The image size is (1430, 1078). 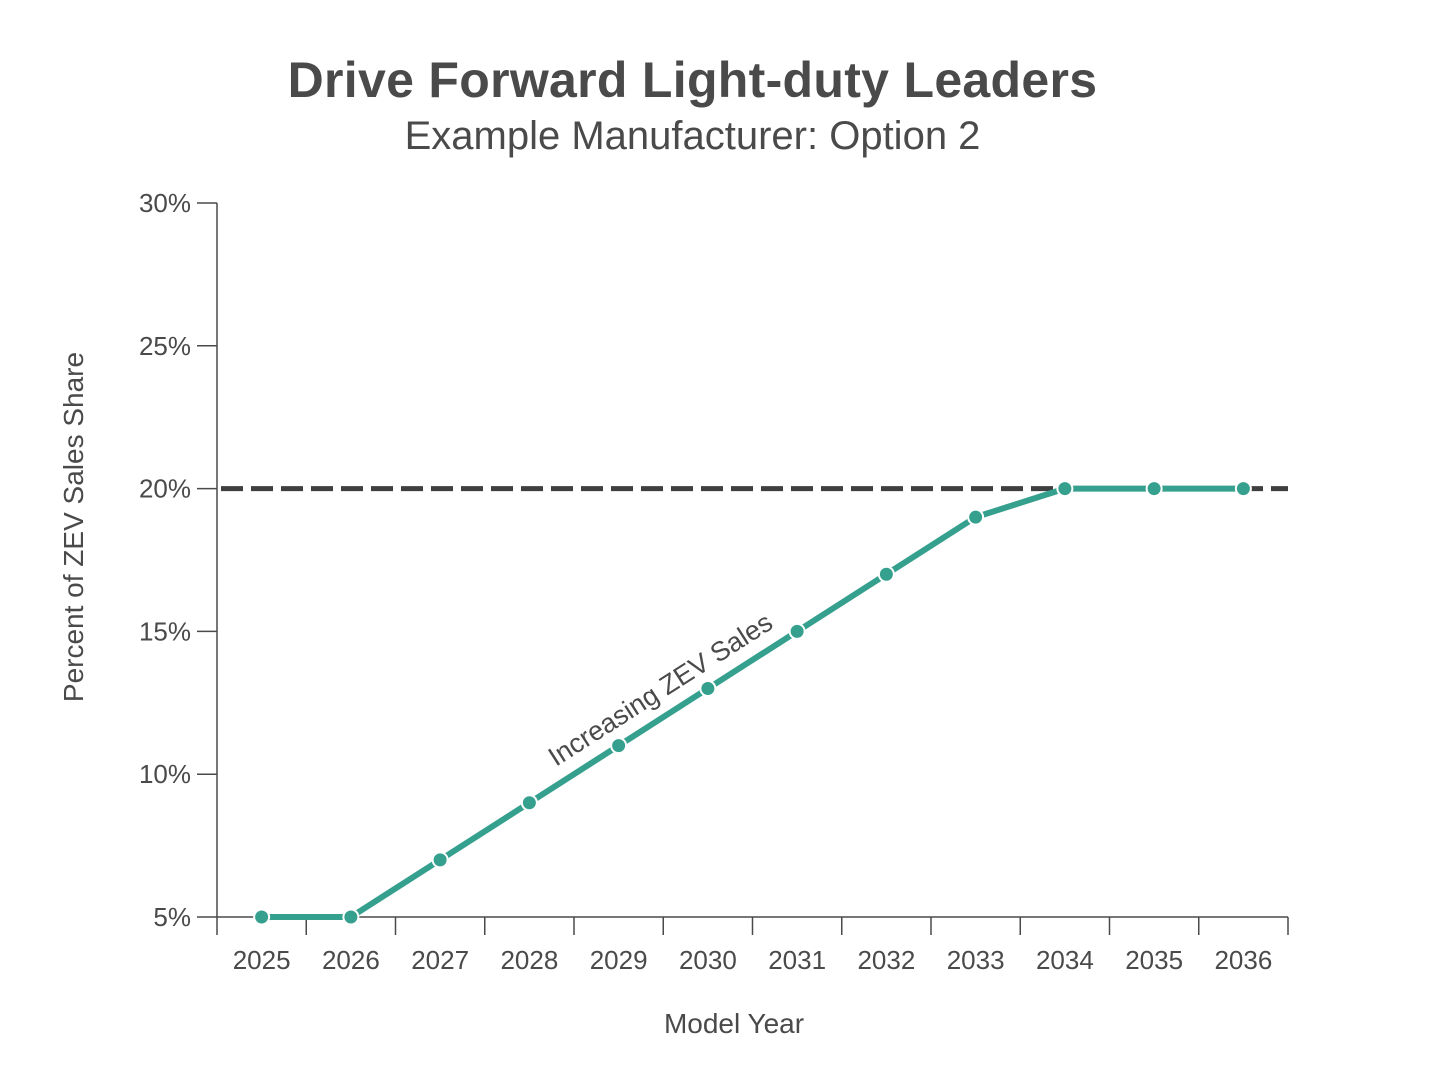 I want to click on y-tick-label: 20%, so click(x=165, y=489).